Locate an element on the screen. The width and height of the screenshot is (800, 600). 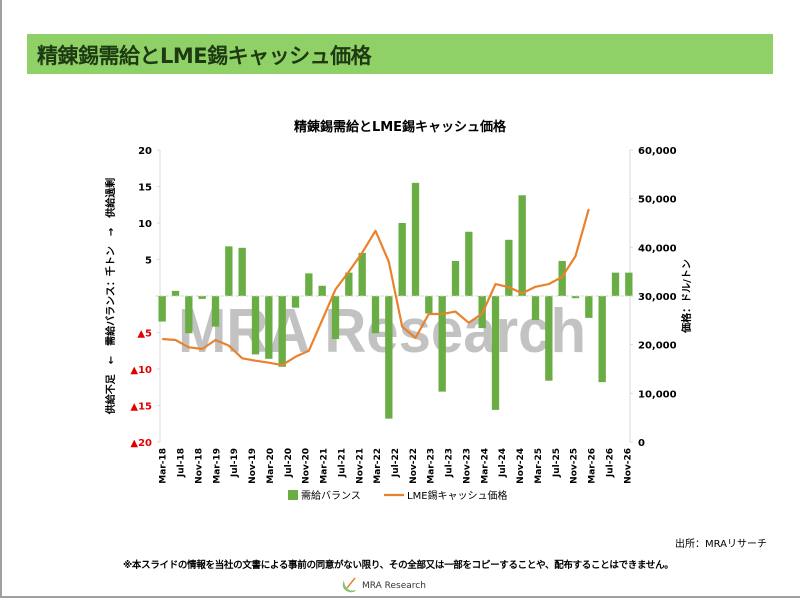
right-tick-label: 10,000 is located at coordinates (657, 394).